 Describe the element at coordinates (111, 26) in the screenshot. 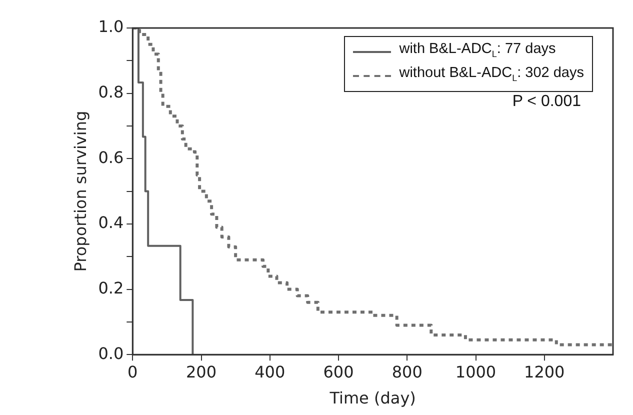

I see `y-tick-label: 1.0` at that location.